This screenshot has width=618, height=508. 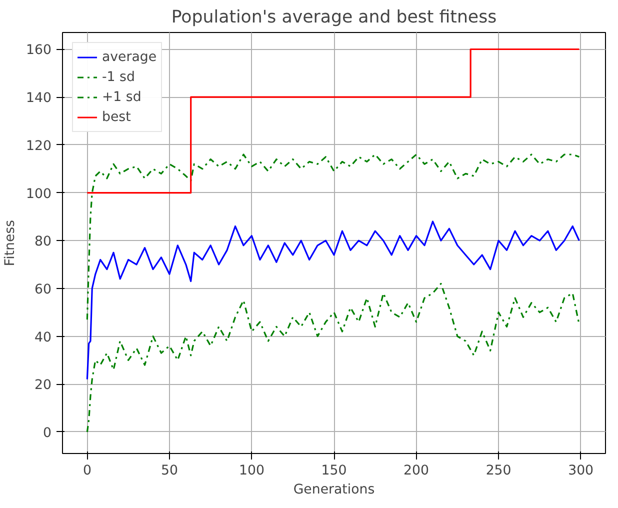 What do you see at coordinates (43, 386) in the screenshot?
I see `y-tick-label: 20` at bounding box center [43, 386].